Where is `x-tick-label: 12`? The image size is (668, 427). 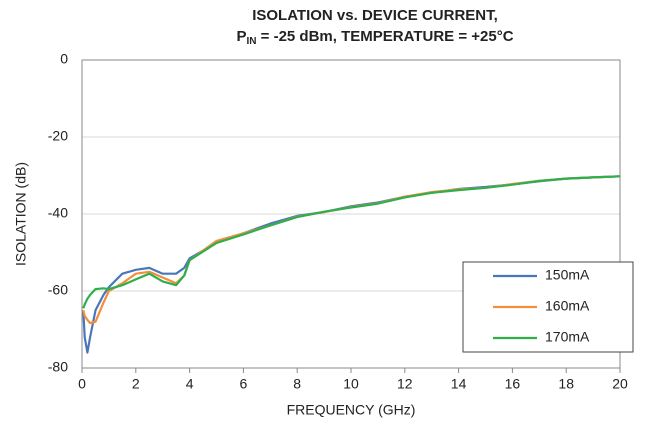 x-tick-label: 12 is located at coordinates (405, 384).